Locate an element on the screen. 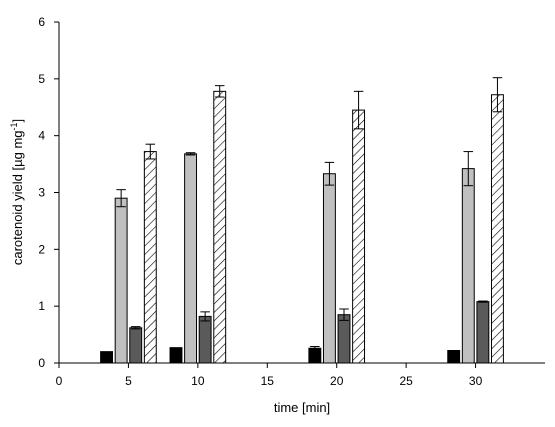  x-tick-label: 25 is located at coordinates (406, 381).